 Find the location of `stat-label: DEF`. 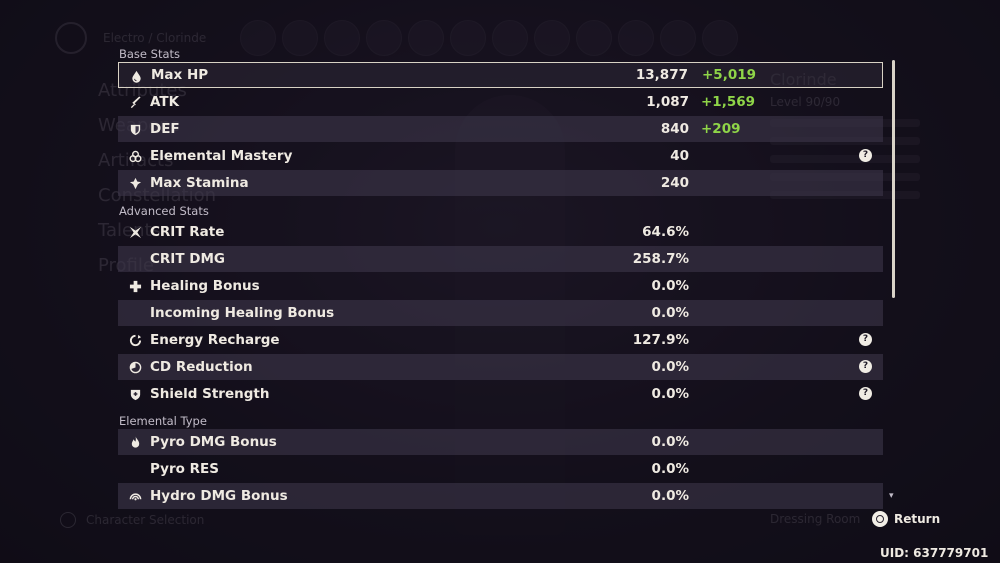

stat-label: DEF is located at coordinates (165, 129).